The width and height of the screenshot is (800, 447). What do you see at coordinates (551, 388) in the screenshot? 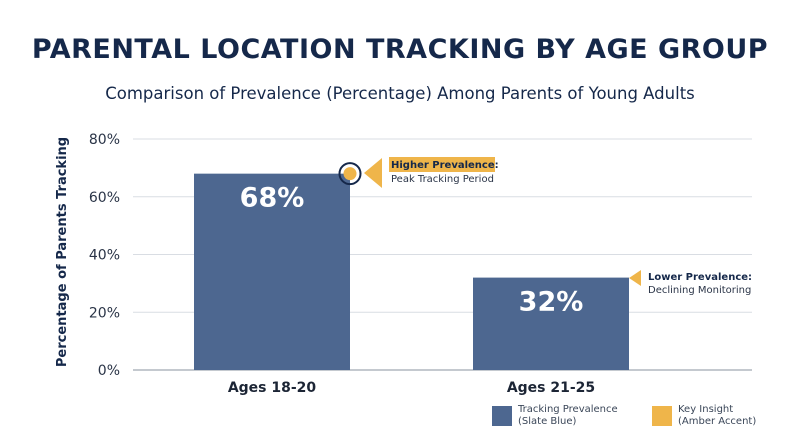
I see `x-tick-label: Ages 21-25` at bounding box center [551, 388].